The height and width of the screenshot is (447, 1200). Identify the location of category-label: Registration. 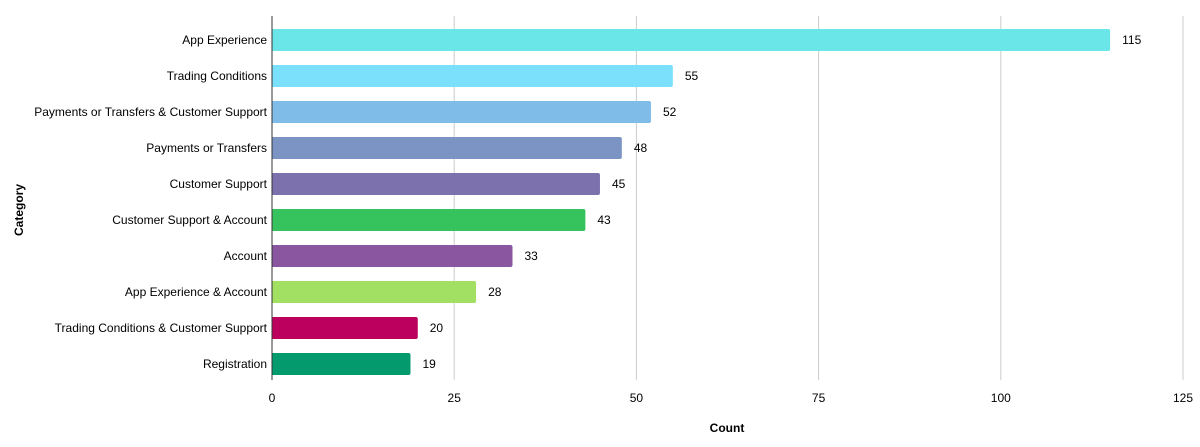
(235, 364).